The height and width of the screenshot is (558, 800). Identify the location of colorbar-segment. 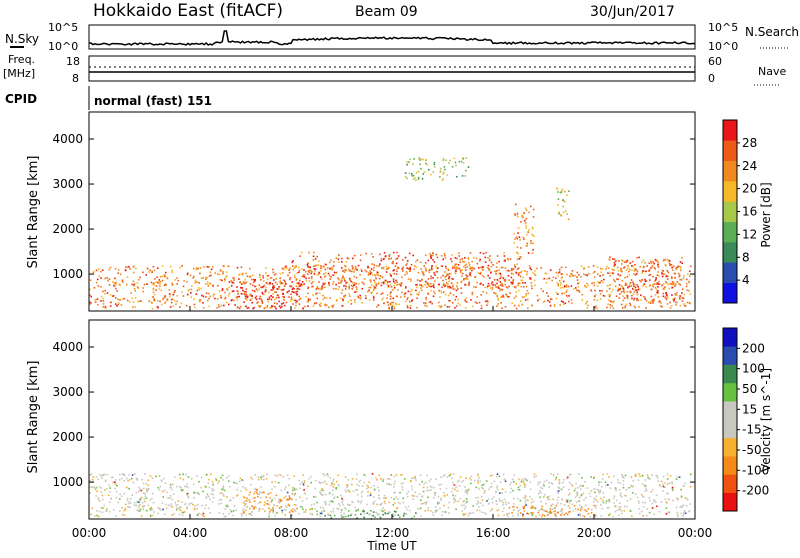
(730, 130).